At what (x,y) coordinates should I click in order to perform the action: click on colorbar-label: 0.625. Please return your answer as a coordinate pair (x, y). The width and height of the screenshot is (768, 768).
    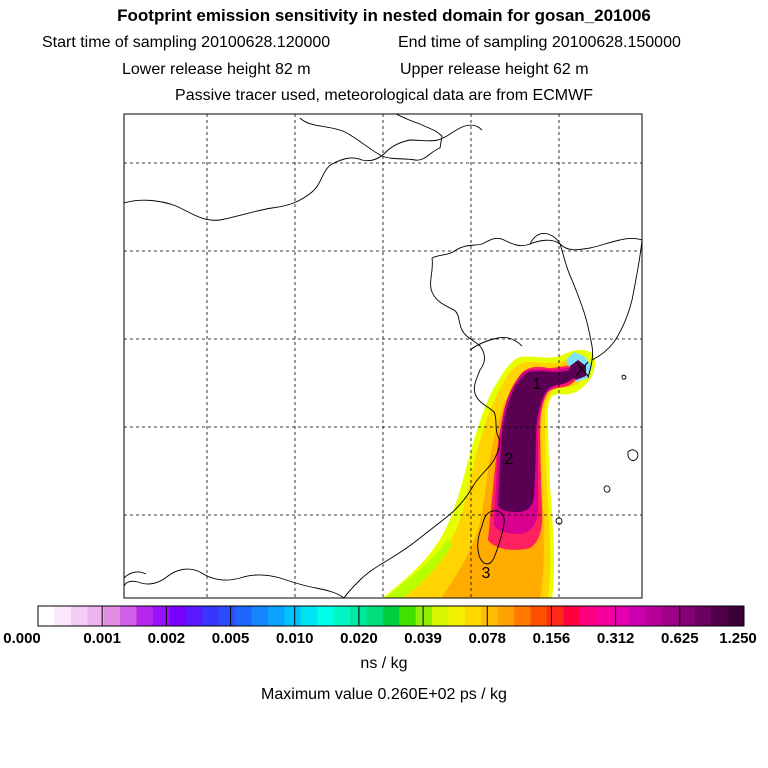
    Looking at the image, I should click on (680, 638).